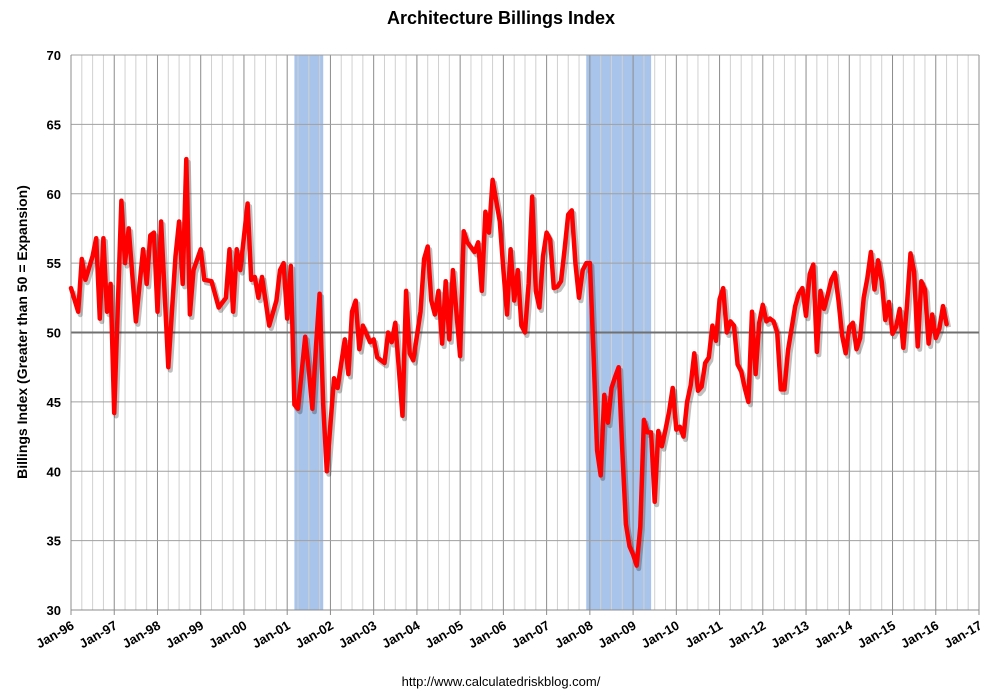 Image resolution: width=1002 pixels, height=700 pixels. I want to click on x-tick-label: Jan-16, so click(919, 635).